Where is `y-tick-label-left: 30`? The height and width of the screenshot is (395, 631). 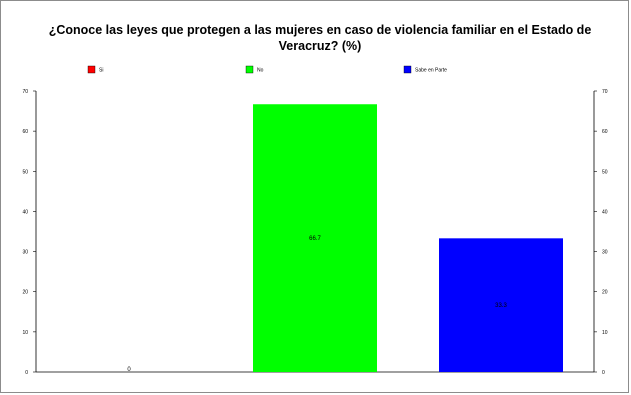 y-tick-label-left: 30 is located at coordinates (25, 253).